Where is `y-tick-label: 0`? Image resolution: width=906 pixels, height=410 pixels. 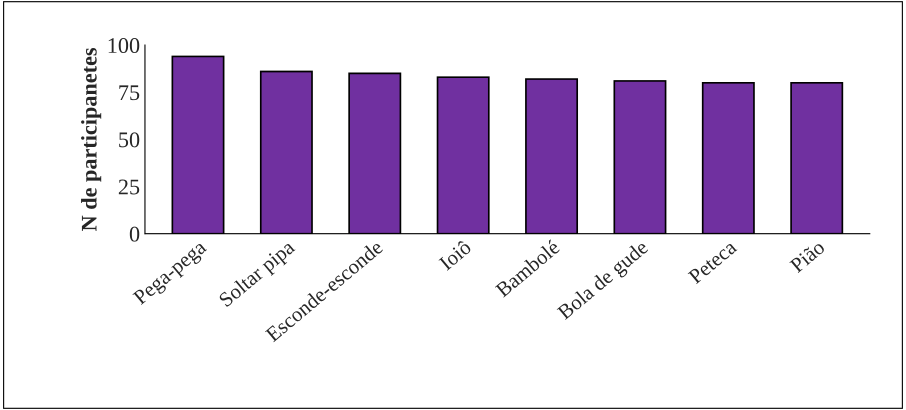 y-tick-label: 0 is located at coordinates (135, 234).